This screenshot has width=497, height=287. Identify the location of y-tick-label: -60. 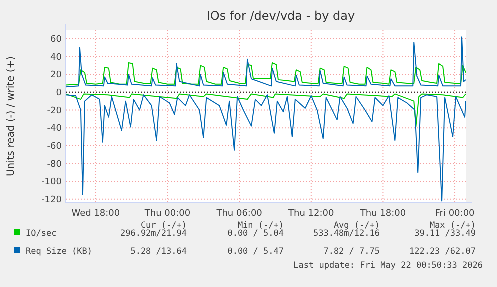
(54, 147).